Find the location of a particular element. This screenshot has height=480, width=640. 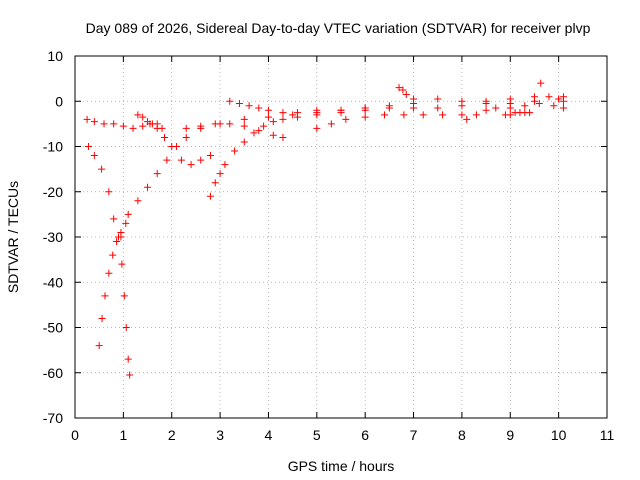

x-axis-label: GPS time / hours is located at coordinates (341, 466).